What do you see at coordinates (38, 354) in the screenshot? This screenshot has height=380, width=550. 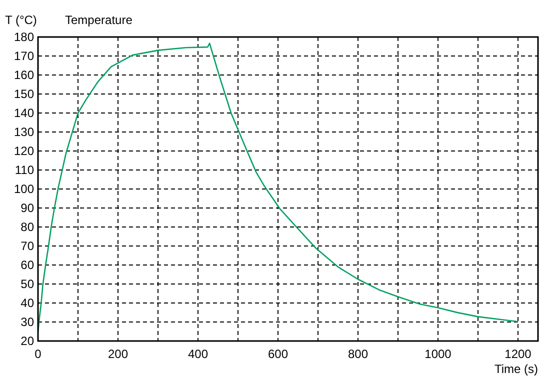 I see `x-tick-label: 0` at bounding box center [38, 354].